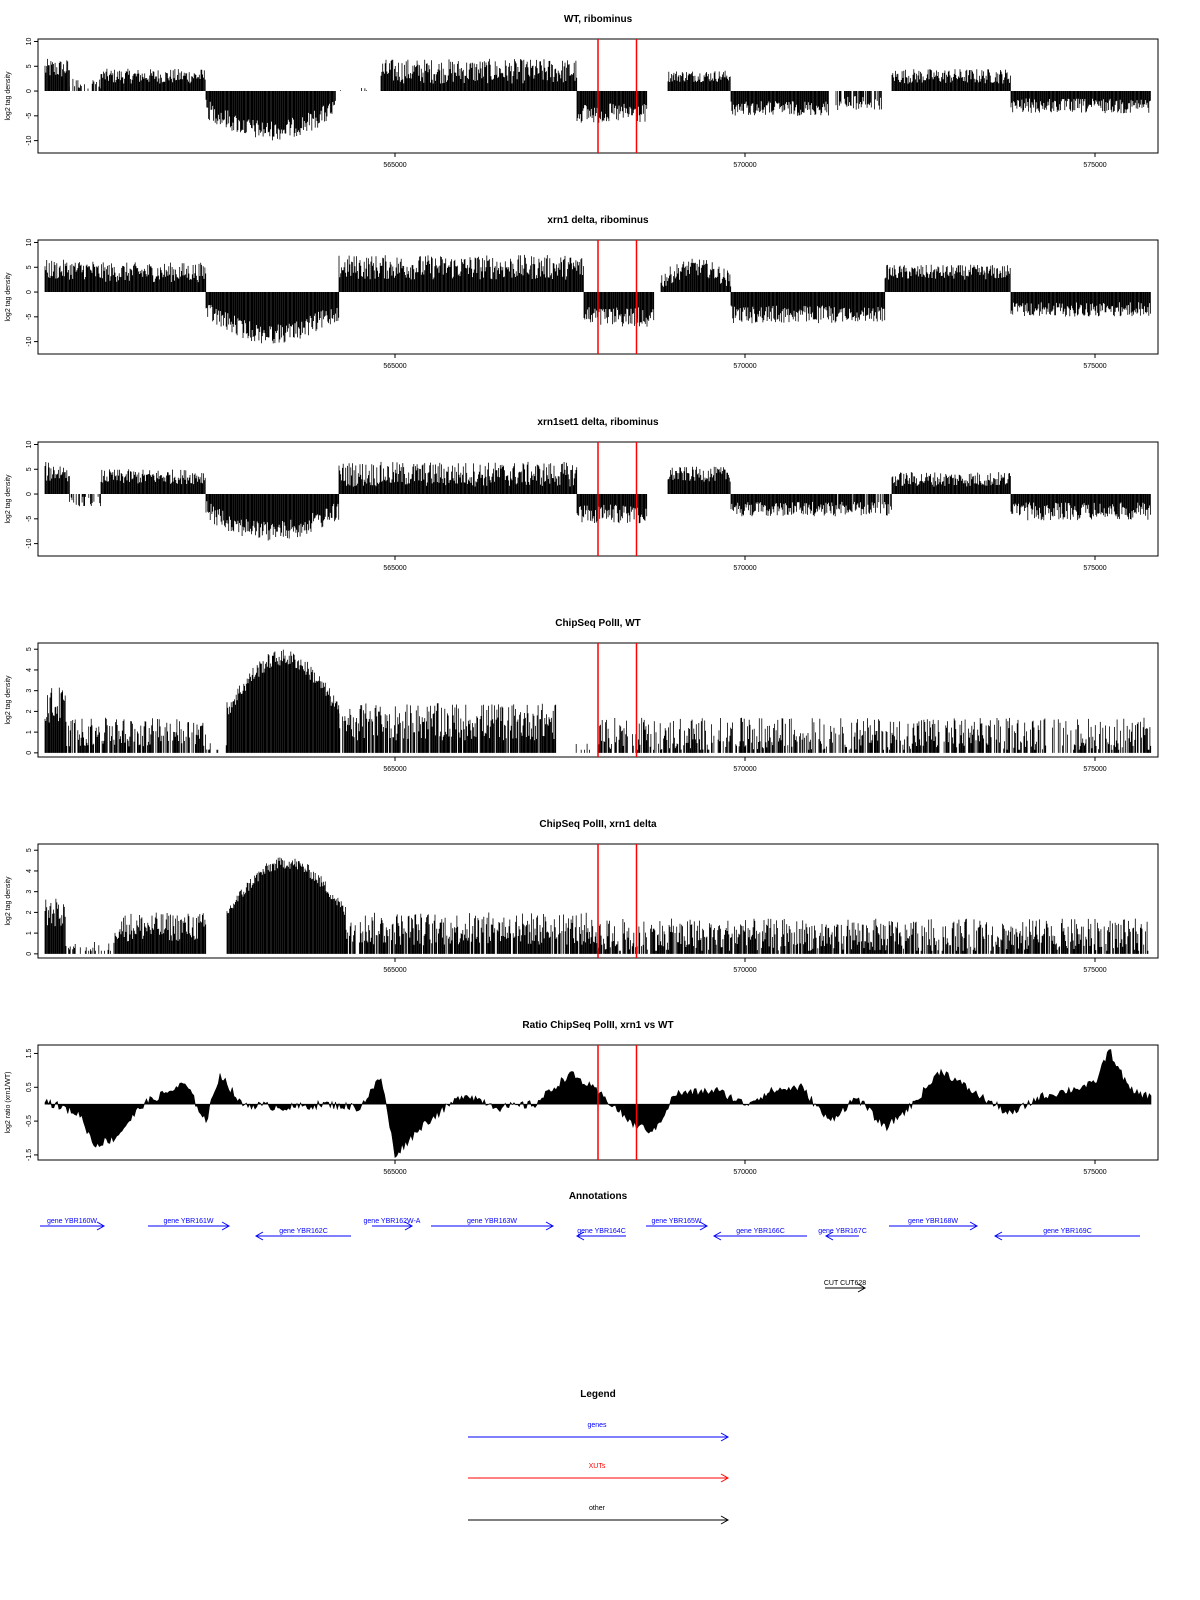 Image resolution: width=1200 pixels, height=1600 pixels. What do you see at coordinates (677, 1224) in the screenshot?
I see `gene-annotation: gene YBR165W` at bounding box center [677, 1224].